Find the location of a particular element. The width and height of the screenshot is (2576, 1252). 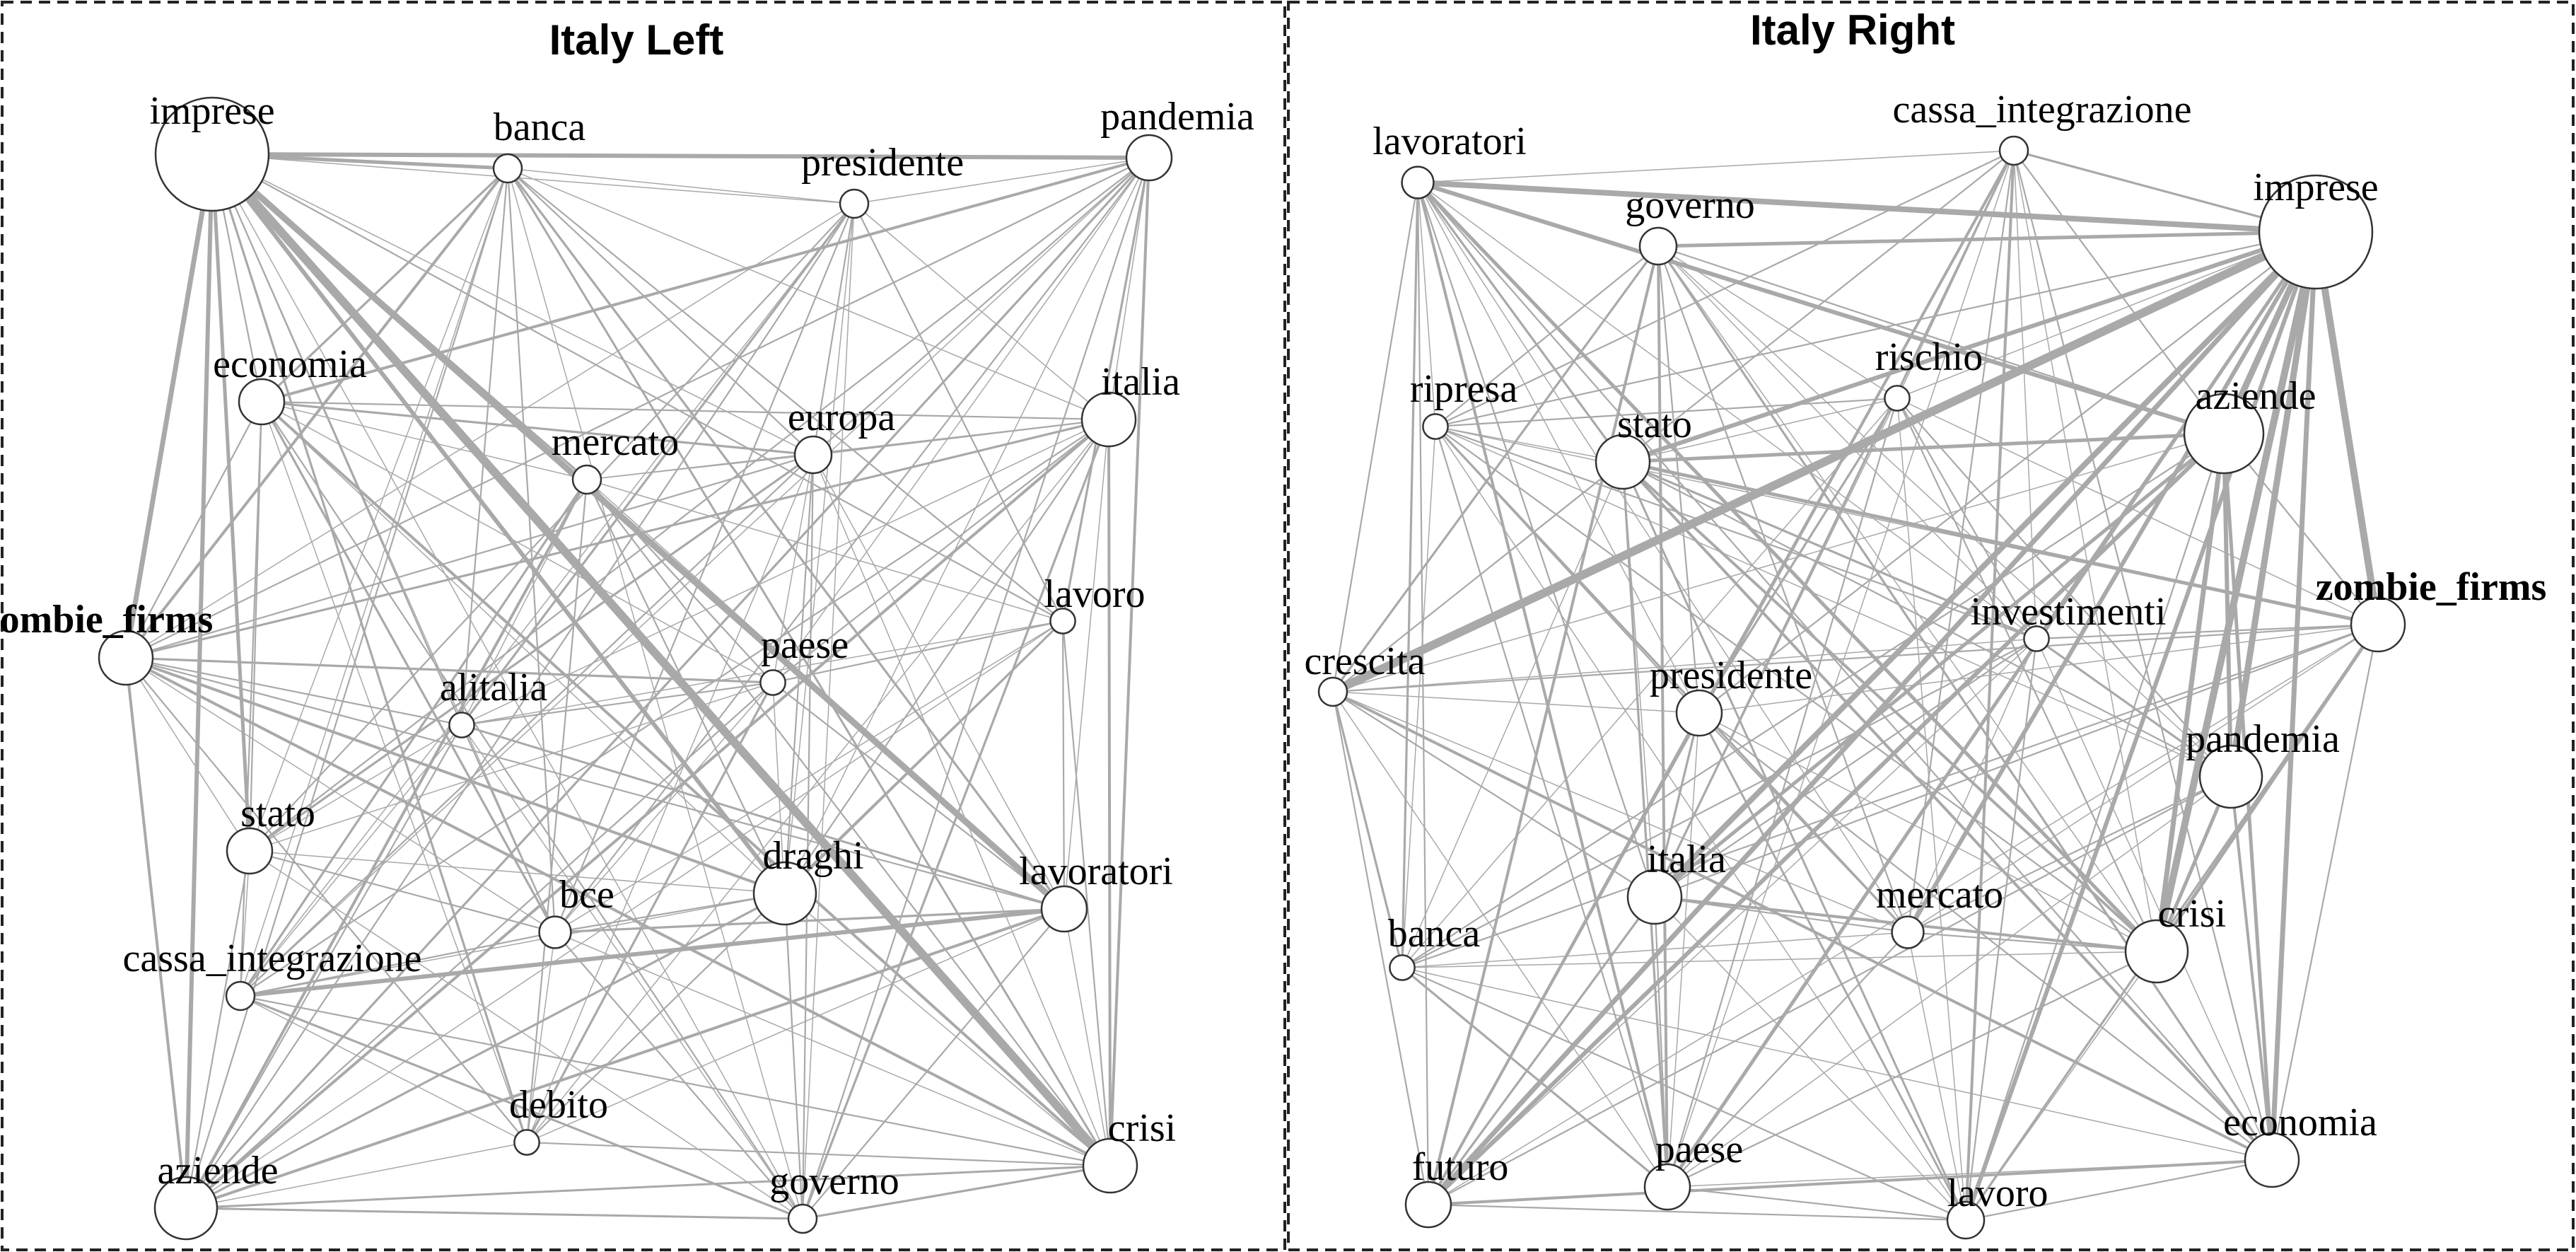

edge-governo-pandemia is located at coordinates (1944, 511).